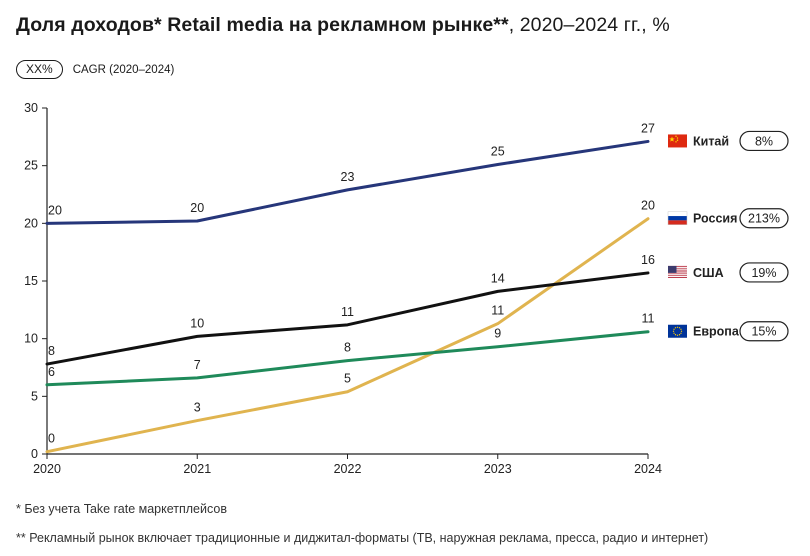 This screenshot has width=810, height=556. I want to click on data-label: 5, so click(347, 379).